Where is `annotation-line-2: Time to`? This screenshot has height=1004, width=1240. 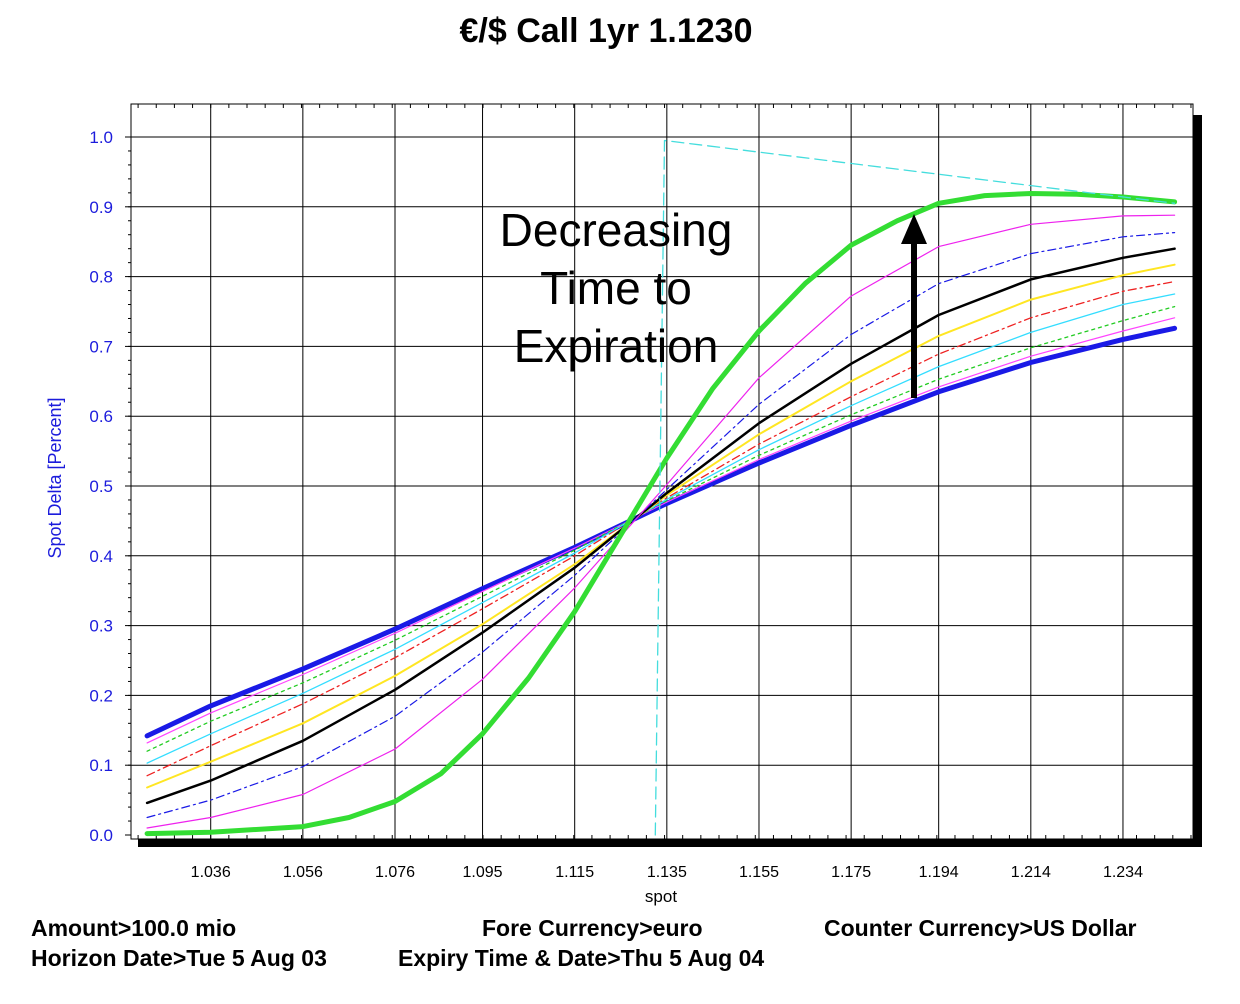
annotation-line-2: Time to is located at coordinates (616, 288).